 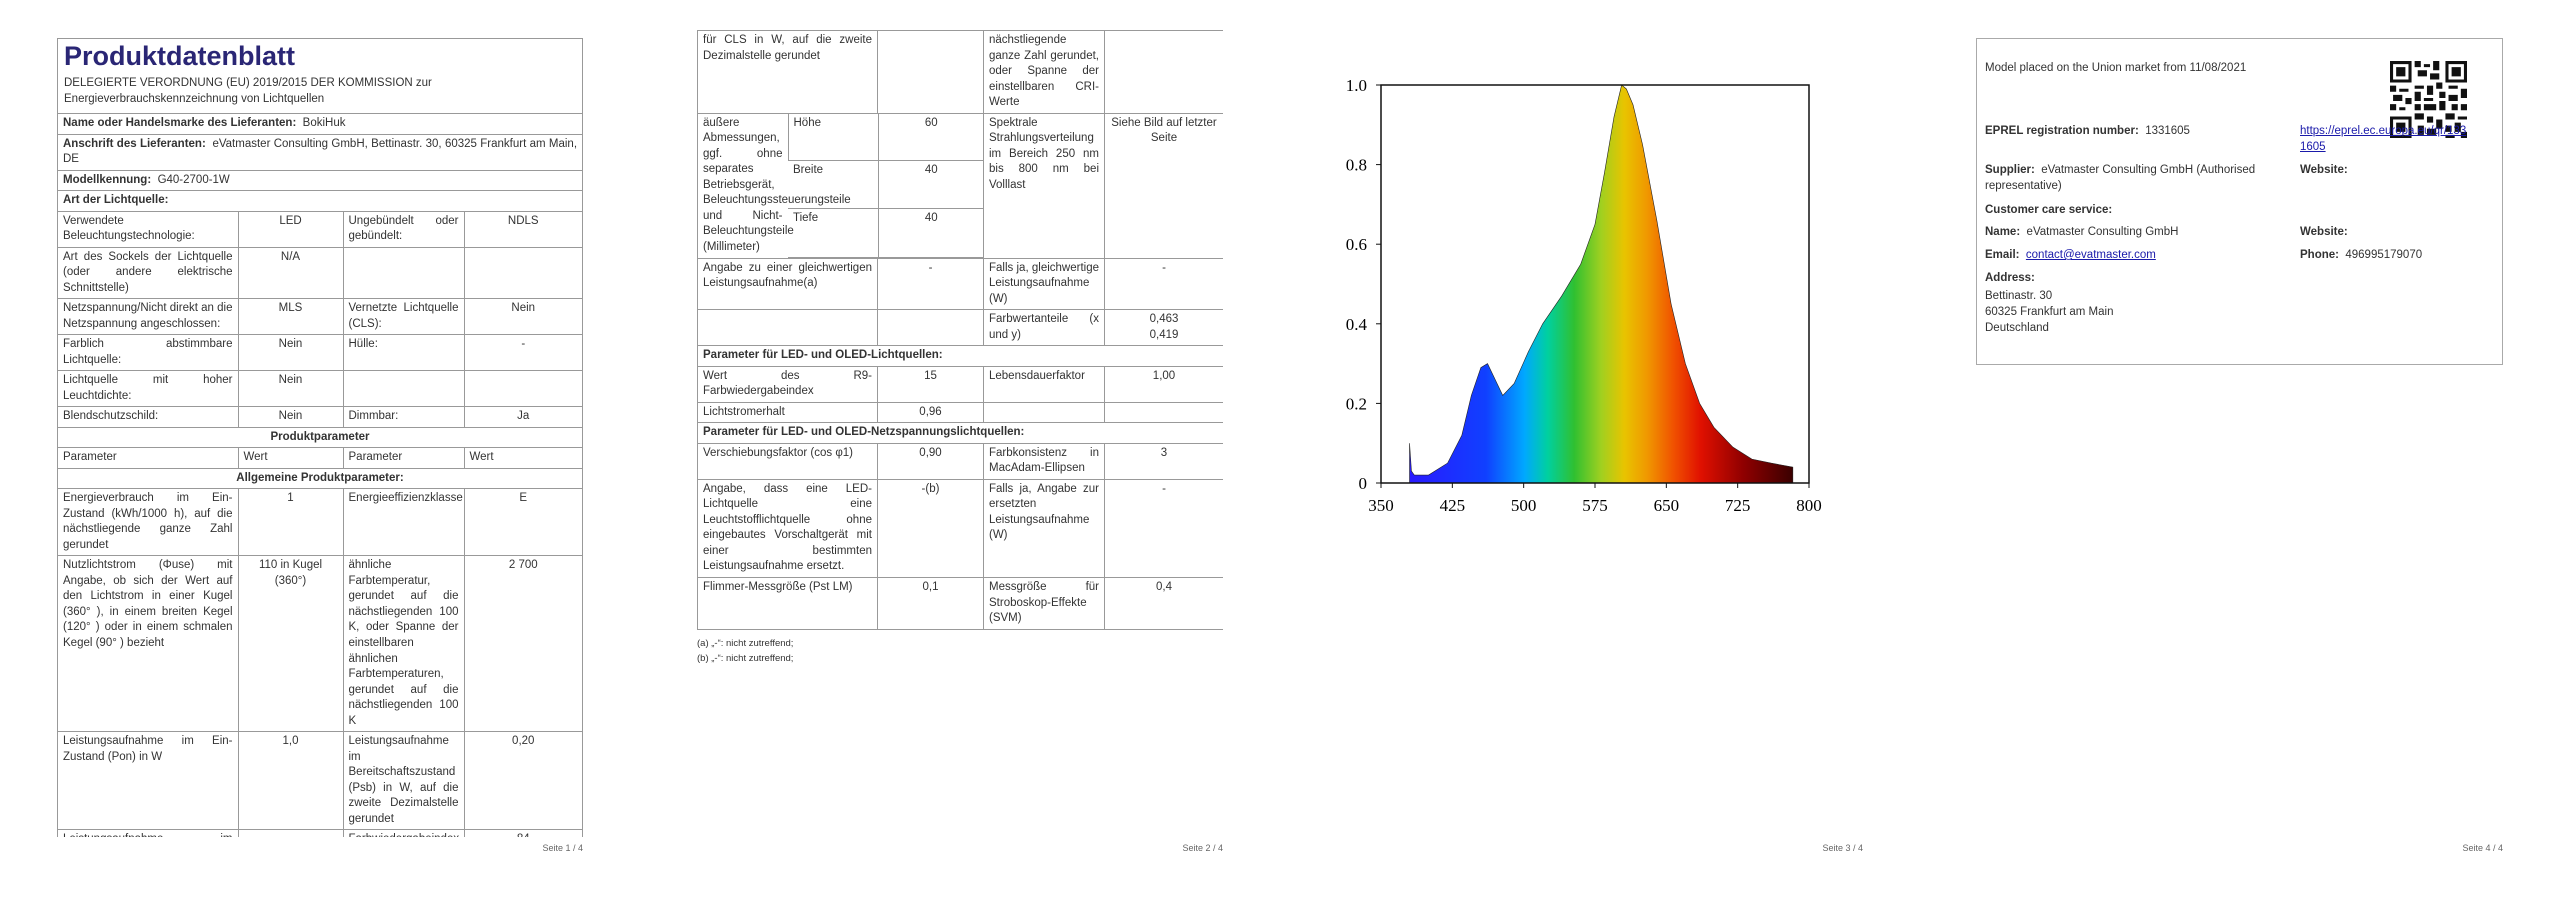 I want to click on cell-text: Lichtquelle mit hoher Leuchtdichte:, so click(x=148, y=388).